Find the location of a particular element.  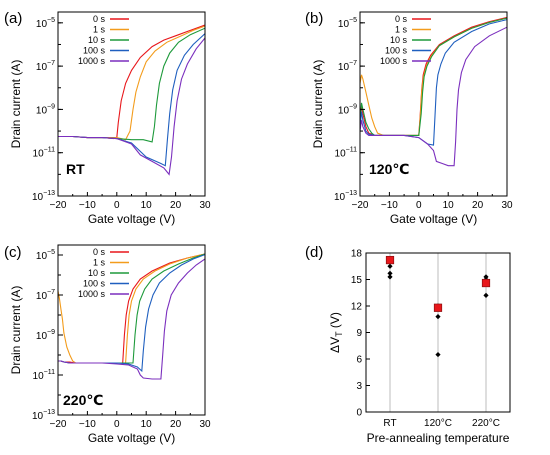

panel-letter: (b) is located at coordinates (314, 18).